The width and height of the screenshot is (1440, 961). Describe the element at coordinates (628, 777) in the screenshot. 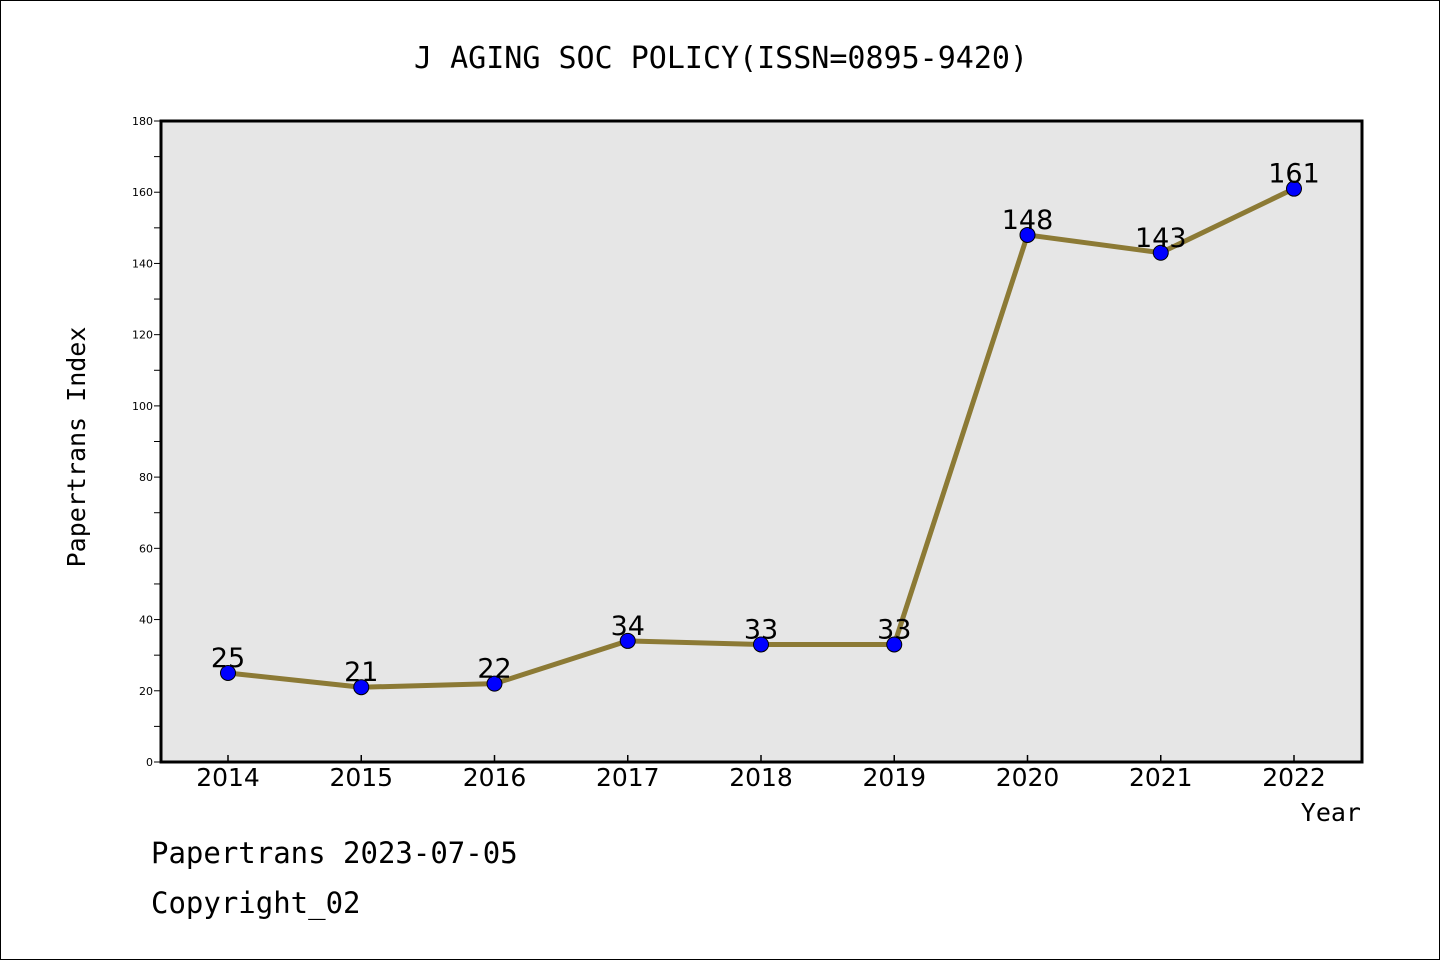

I see `x-tick-label: 2017` at that location.